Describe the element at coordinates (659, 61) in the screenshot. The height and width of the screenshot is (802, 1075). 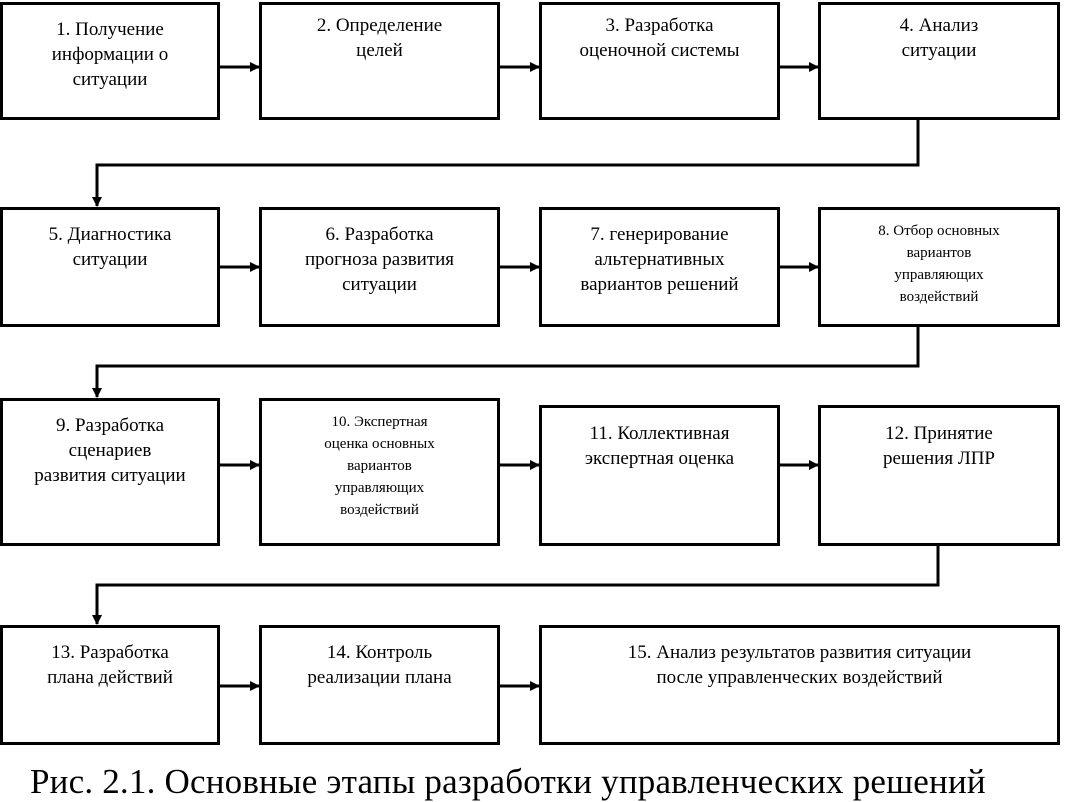
I see `step-3: 3. Разработка оценочной системы` at that location.